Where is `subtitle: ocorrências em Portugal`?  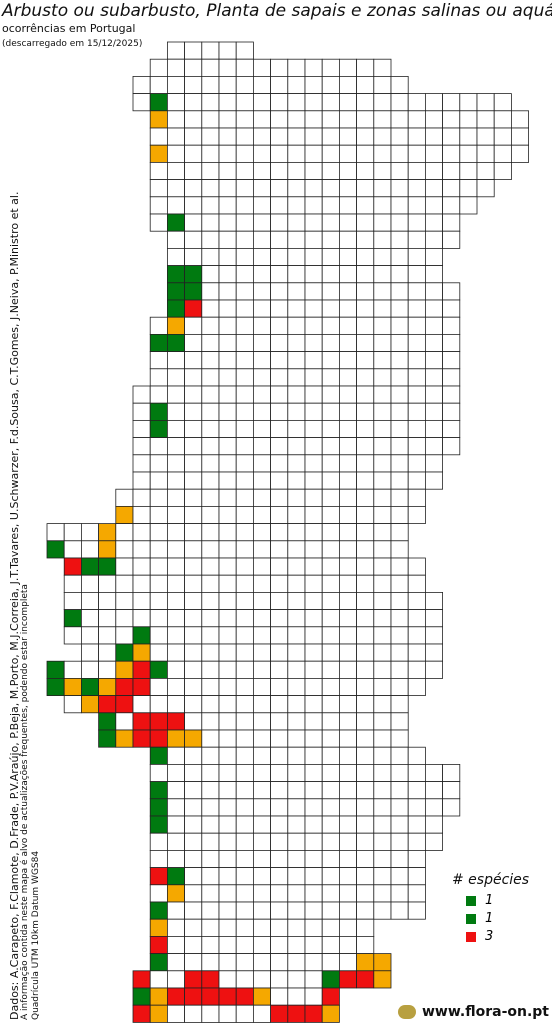 subtitle: ocorrências em Portugal is located at coordinates (69, 28).